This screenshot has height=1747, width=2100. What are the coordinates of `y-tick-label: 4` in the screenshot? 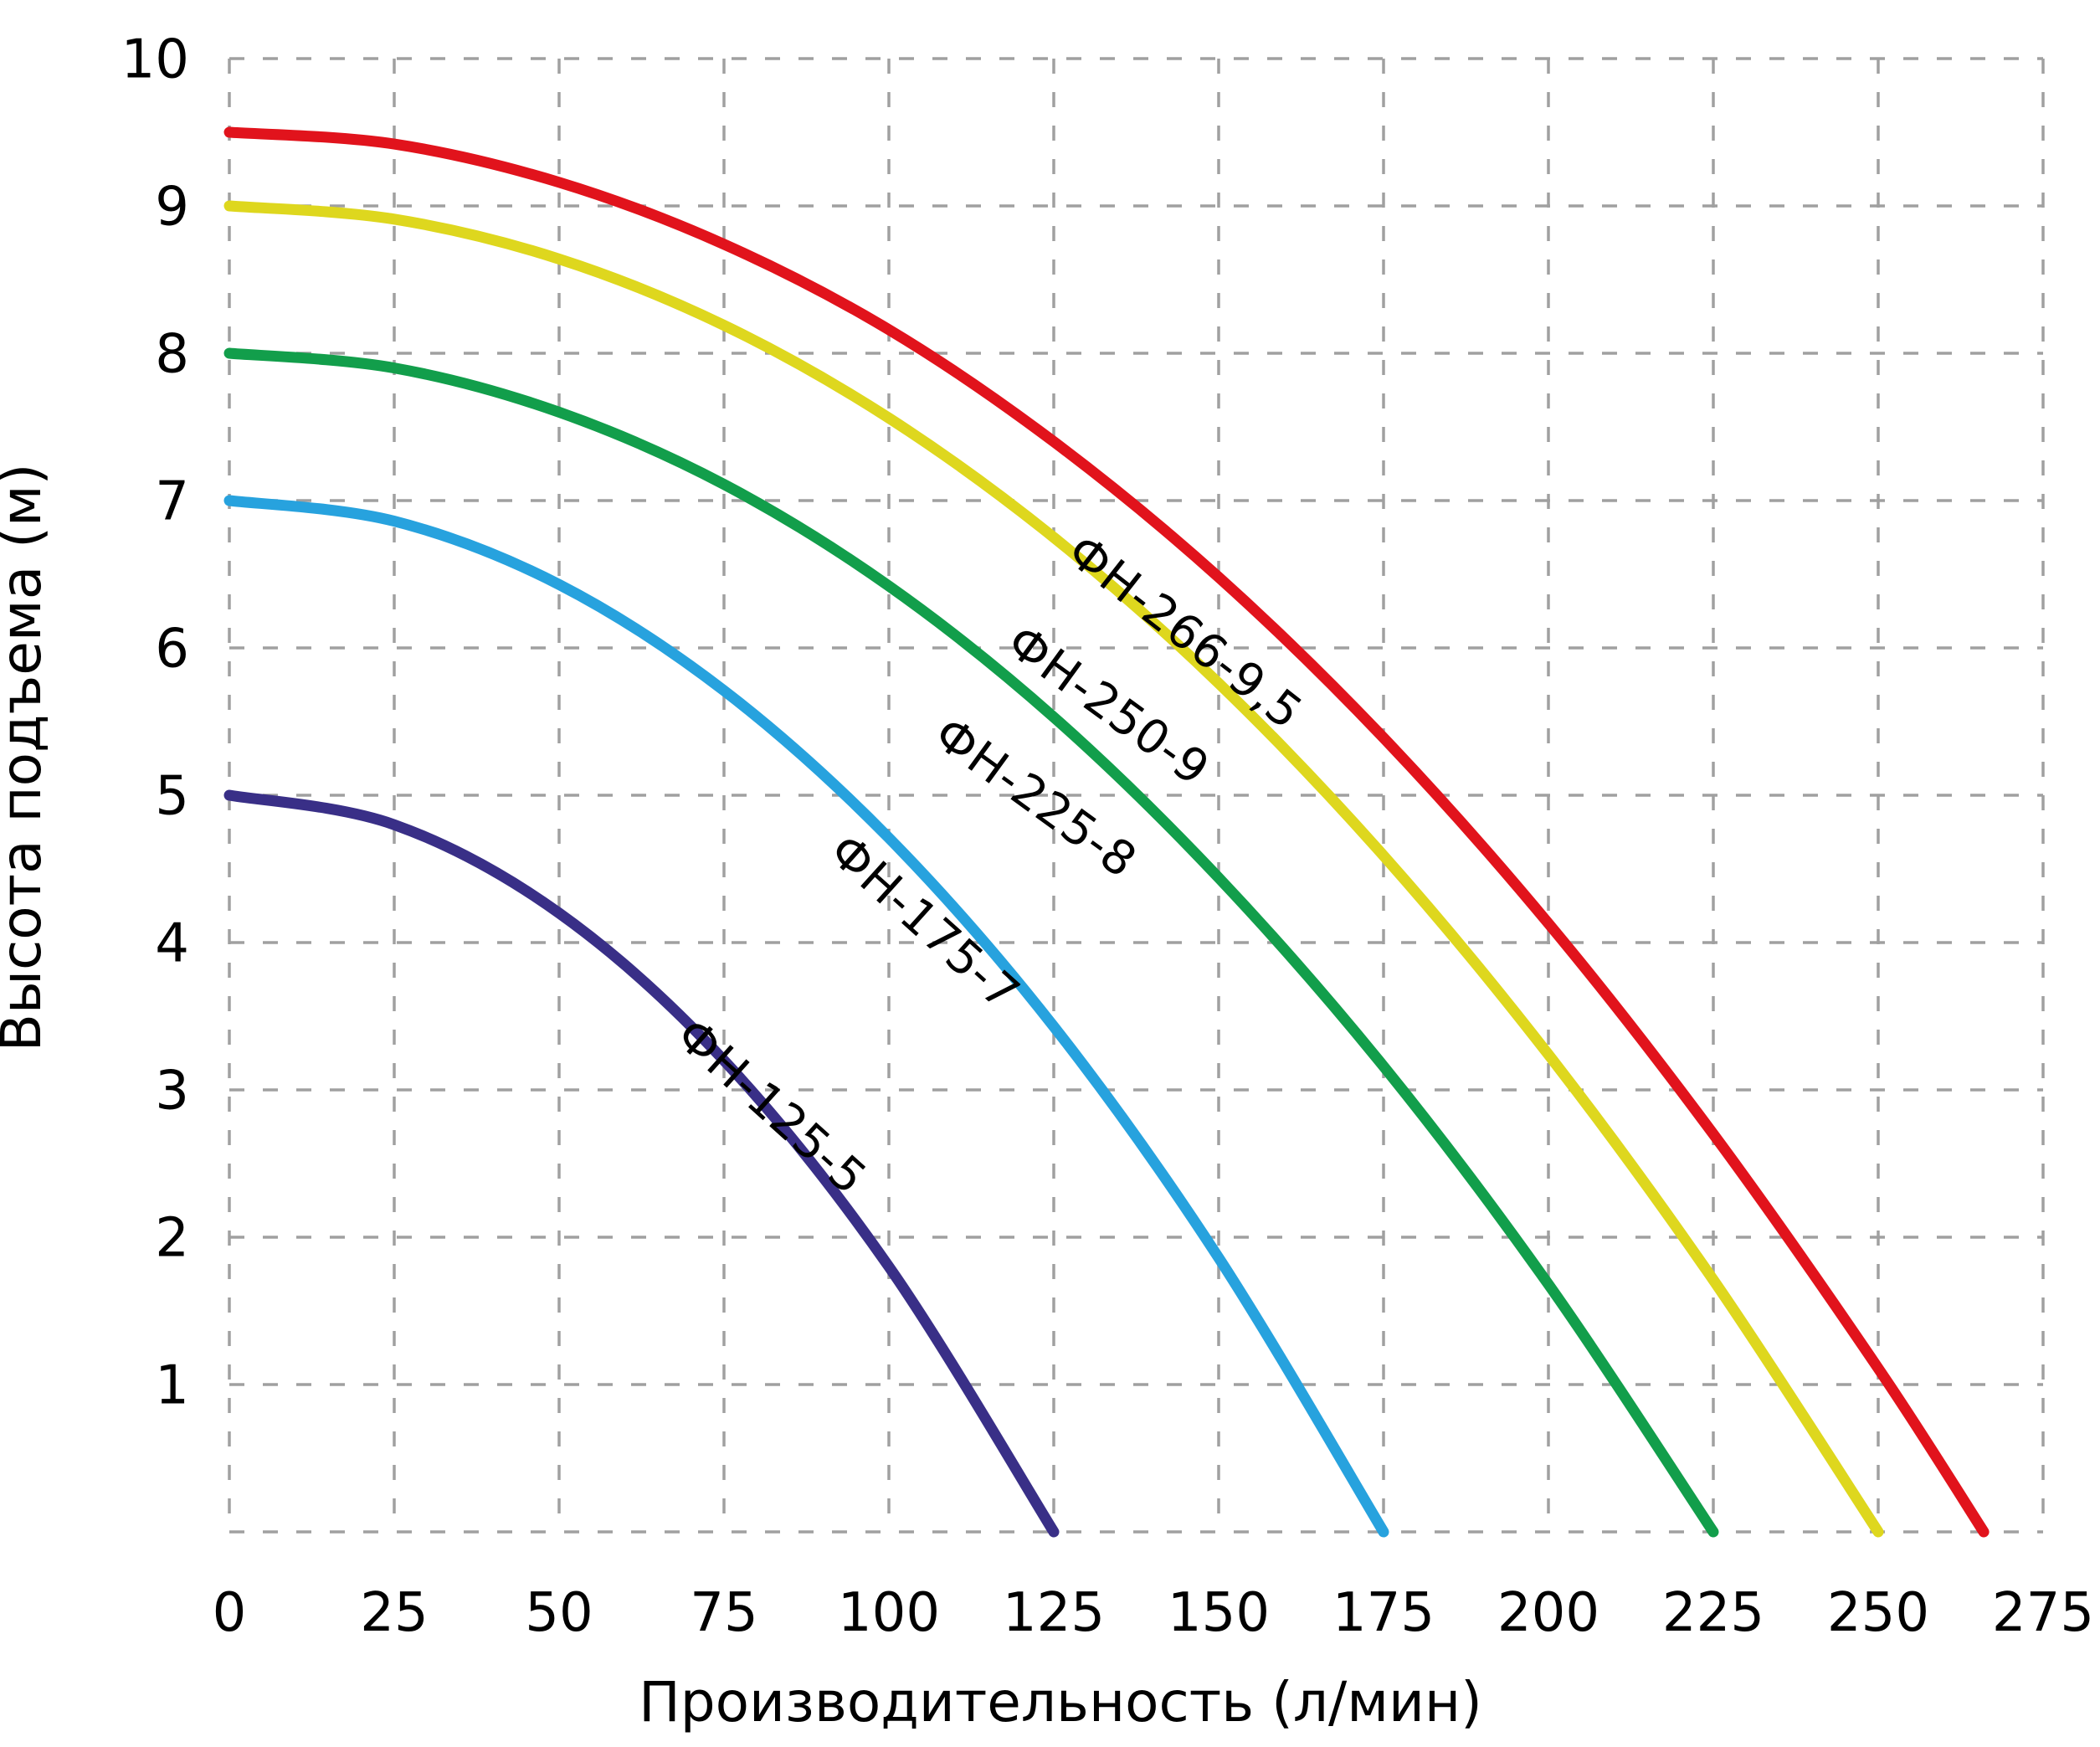 It's located at (172, 943).